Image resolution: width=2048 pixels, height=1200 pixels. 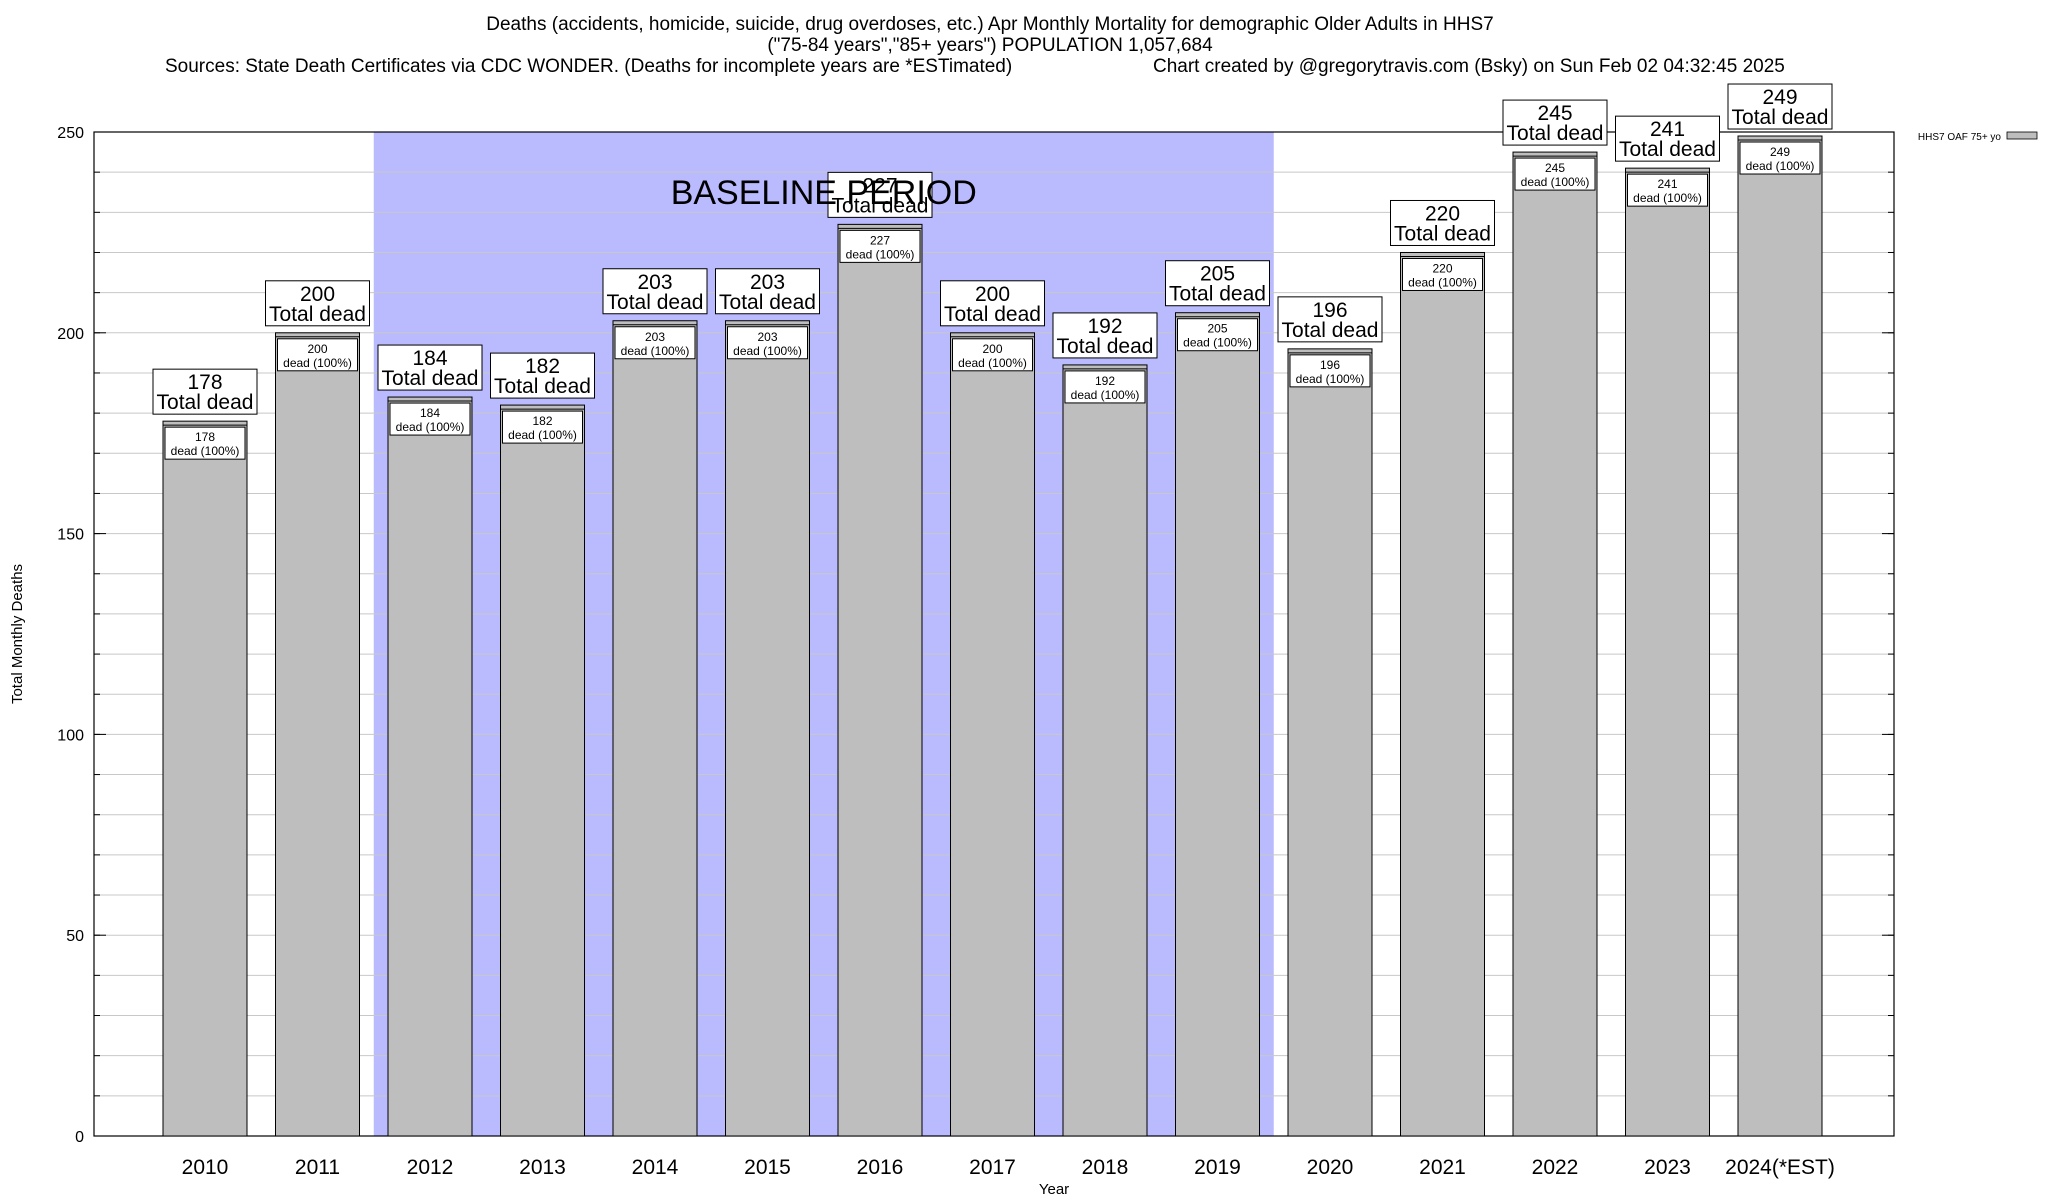 What do you see at coordinates (79, 1137) in the screenshot?
I see `y-tick-label: 0` at bounding box center [79, 1137].